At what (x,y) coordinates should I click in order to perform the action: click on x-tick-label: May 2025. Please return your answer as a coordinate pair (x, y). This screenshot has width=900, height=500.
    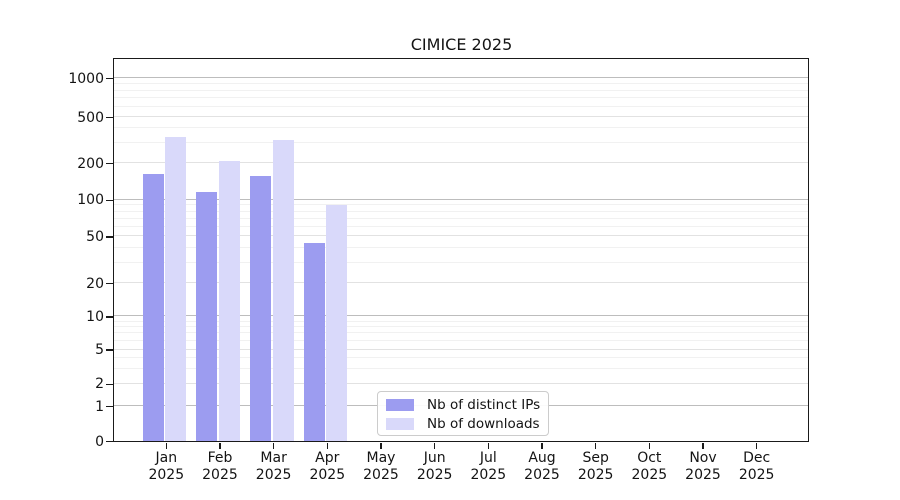
    Looking at the image, I should click on (381, 466).